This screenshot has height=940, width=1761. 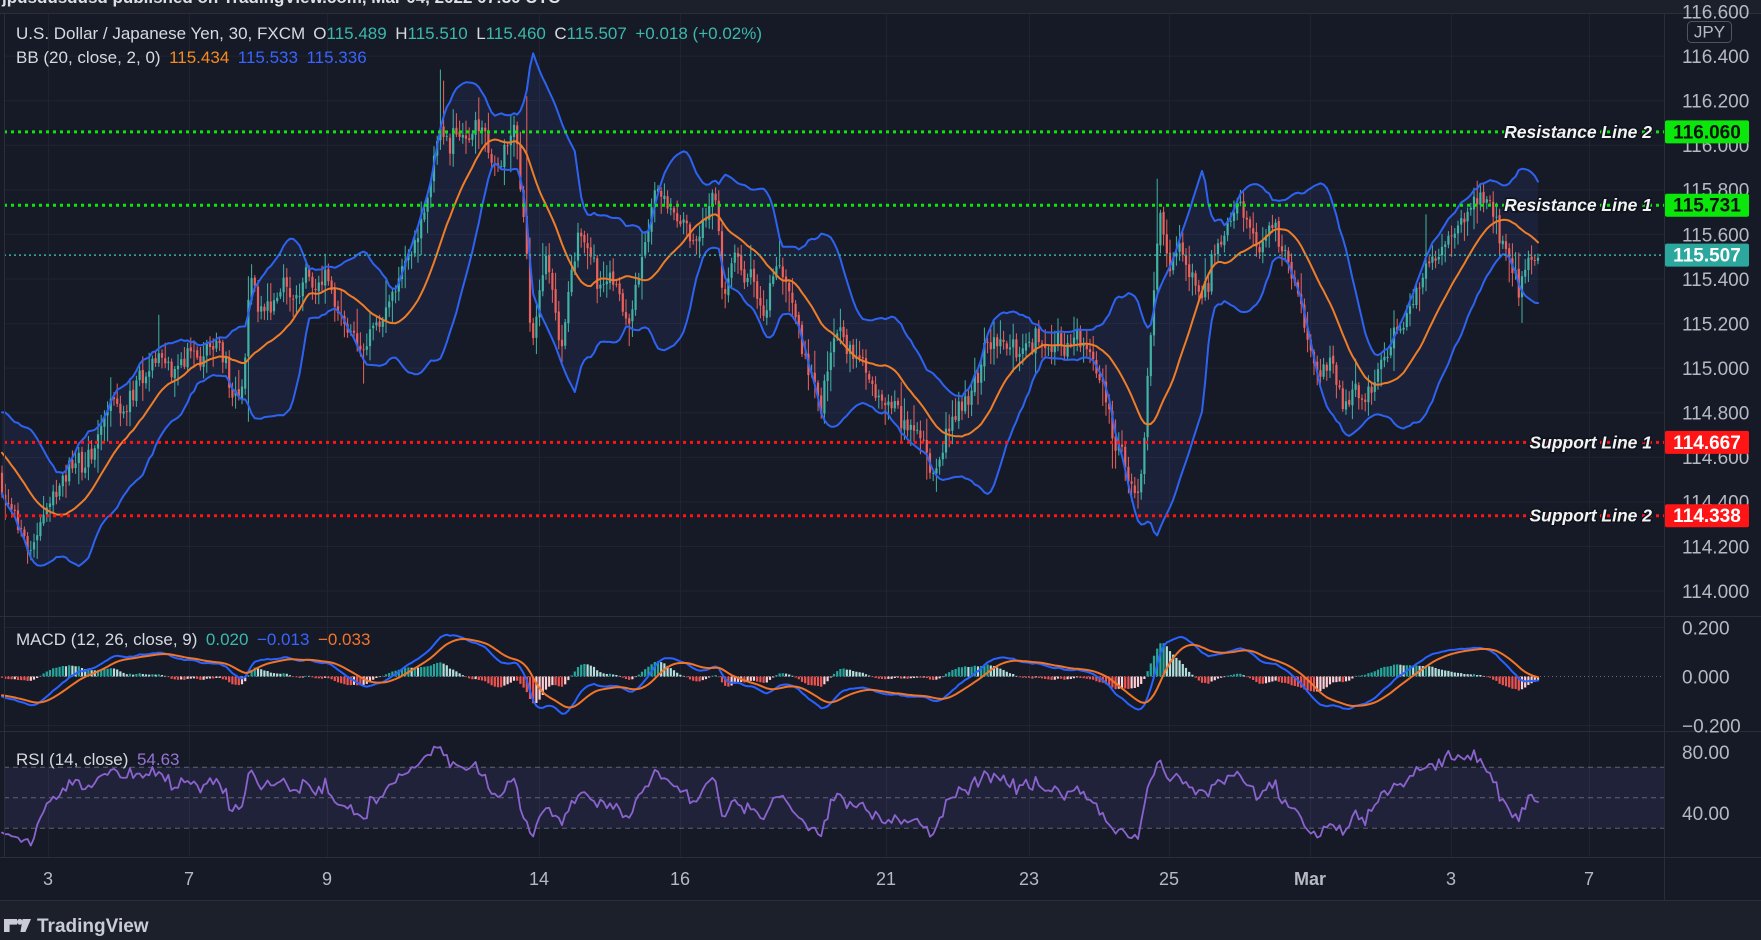 I want to click on svg-text: 21, so click(x=886, y=879).